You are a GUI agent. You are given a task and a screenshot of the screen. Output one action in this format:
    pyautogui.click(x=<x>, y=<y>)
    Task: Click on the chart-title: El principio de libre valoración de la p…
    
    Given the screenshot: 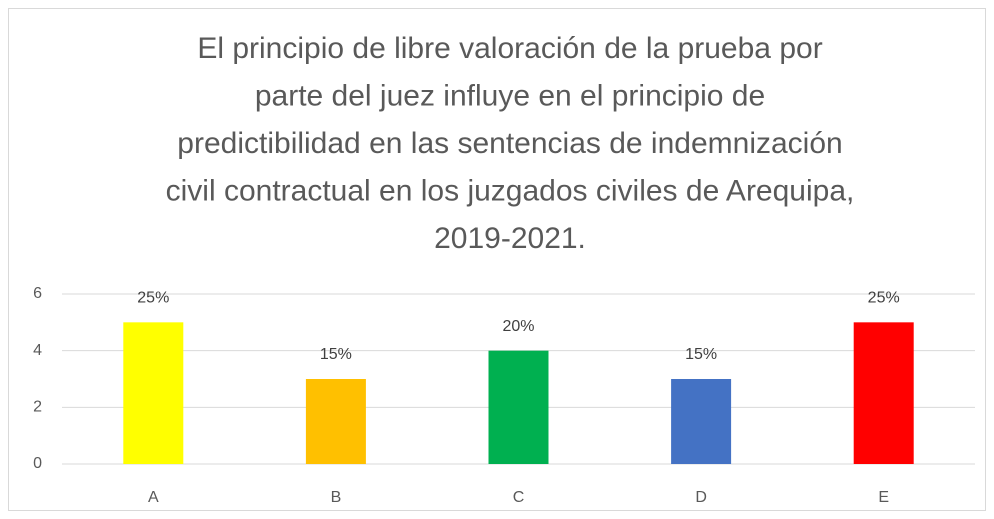 What is the action you would take?
    pyautogui.click(x=509, y=48)
    